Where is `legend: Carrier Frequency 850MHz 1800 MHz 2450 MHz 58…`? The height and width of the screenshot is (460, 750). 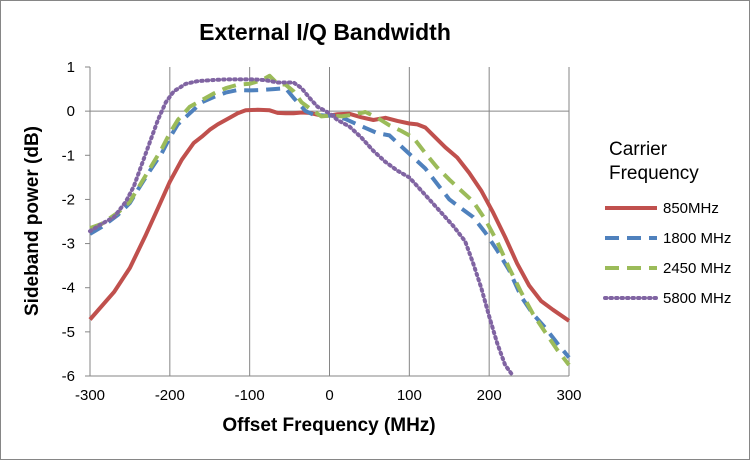
legend: Carrier Frequency 850MHz 1800 MHz 2450 MHz 58… is located at coordinates (667, 223).